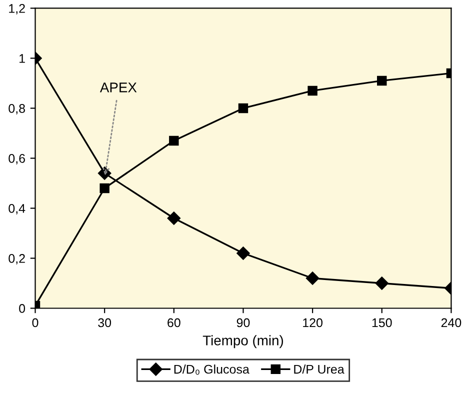 The image size is (470, 411). What do you see at coordinates (16, 109) in the screenshot?
I see `y-tick-label: 0,8` at bounding box center [16, 109].